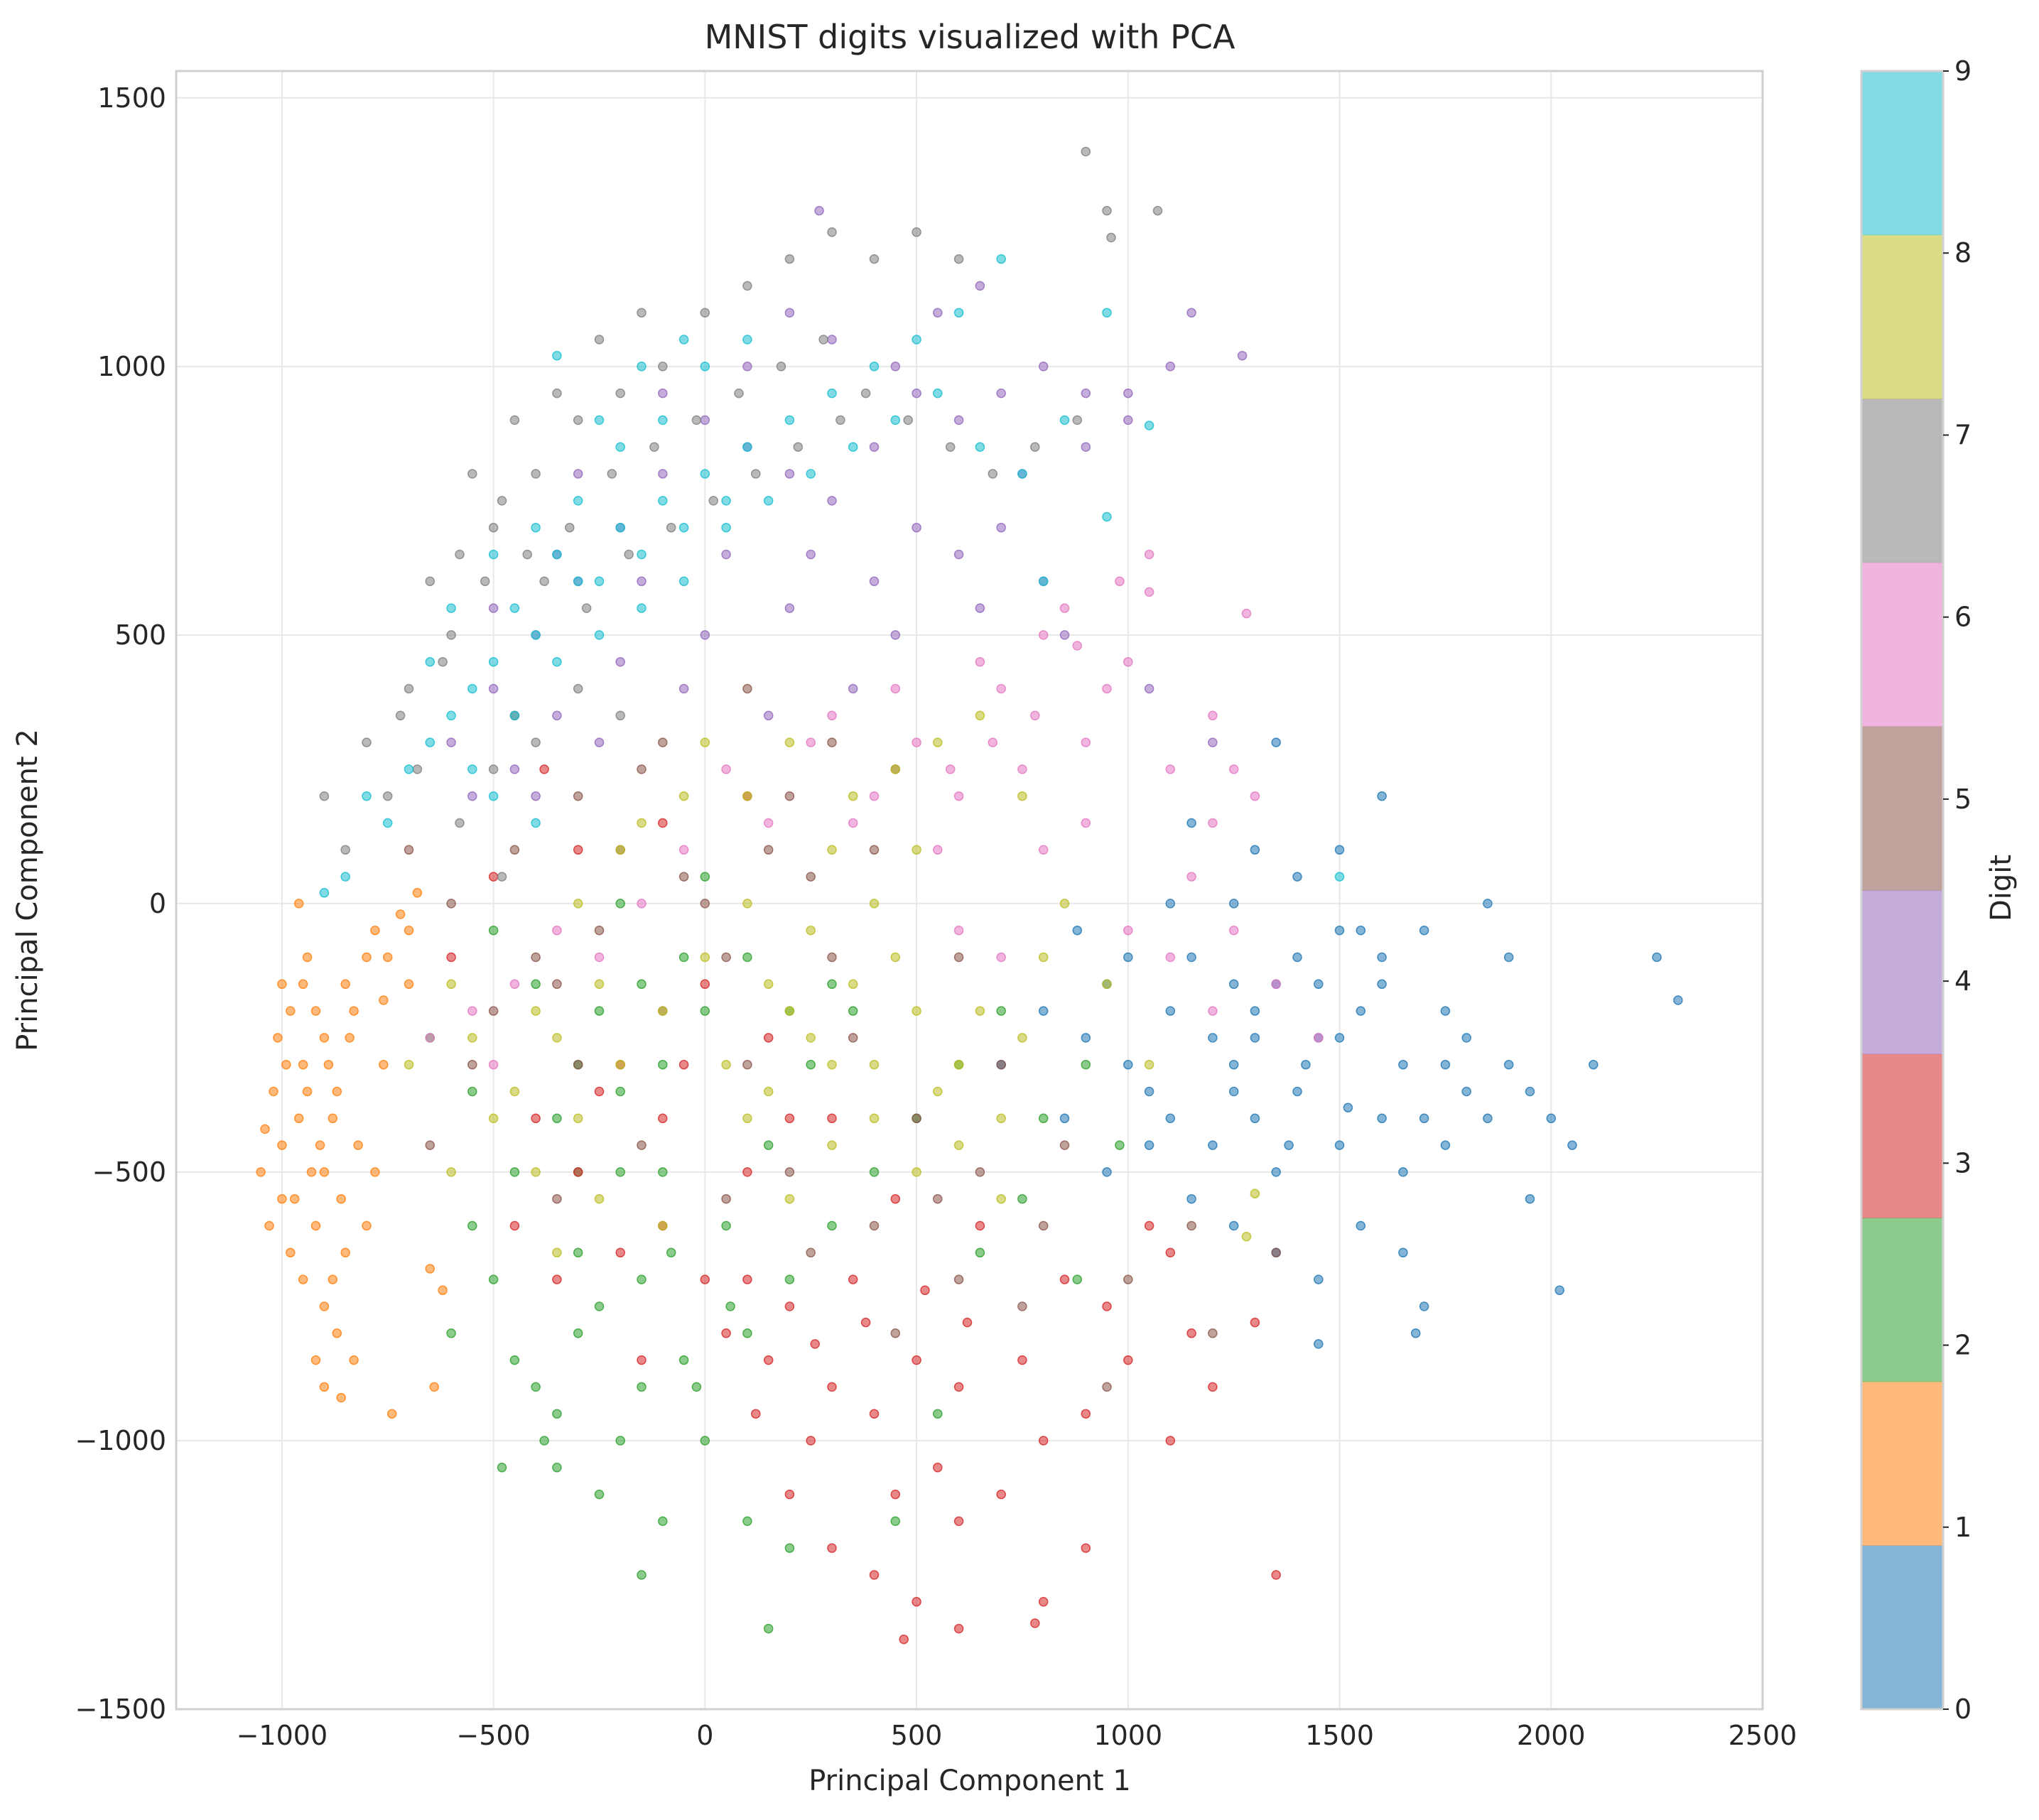 Image resolution: width=2039 pixels, height=1820 pixels. I want to click on colorbar-tick-label: 7, so click(1963, 435).